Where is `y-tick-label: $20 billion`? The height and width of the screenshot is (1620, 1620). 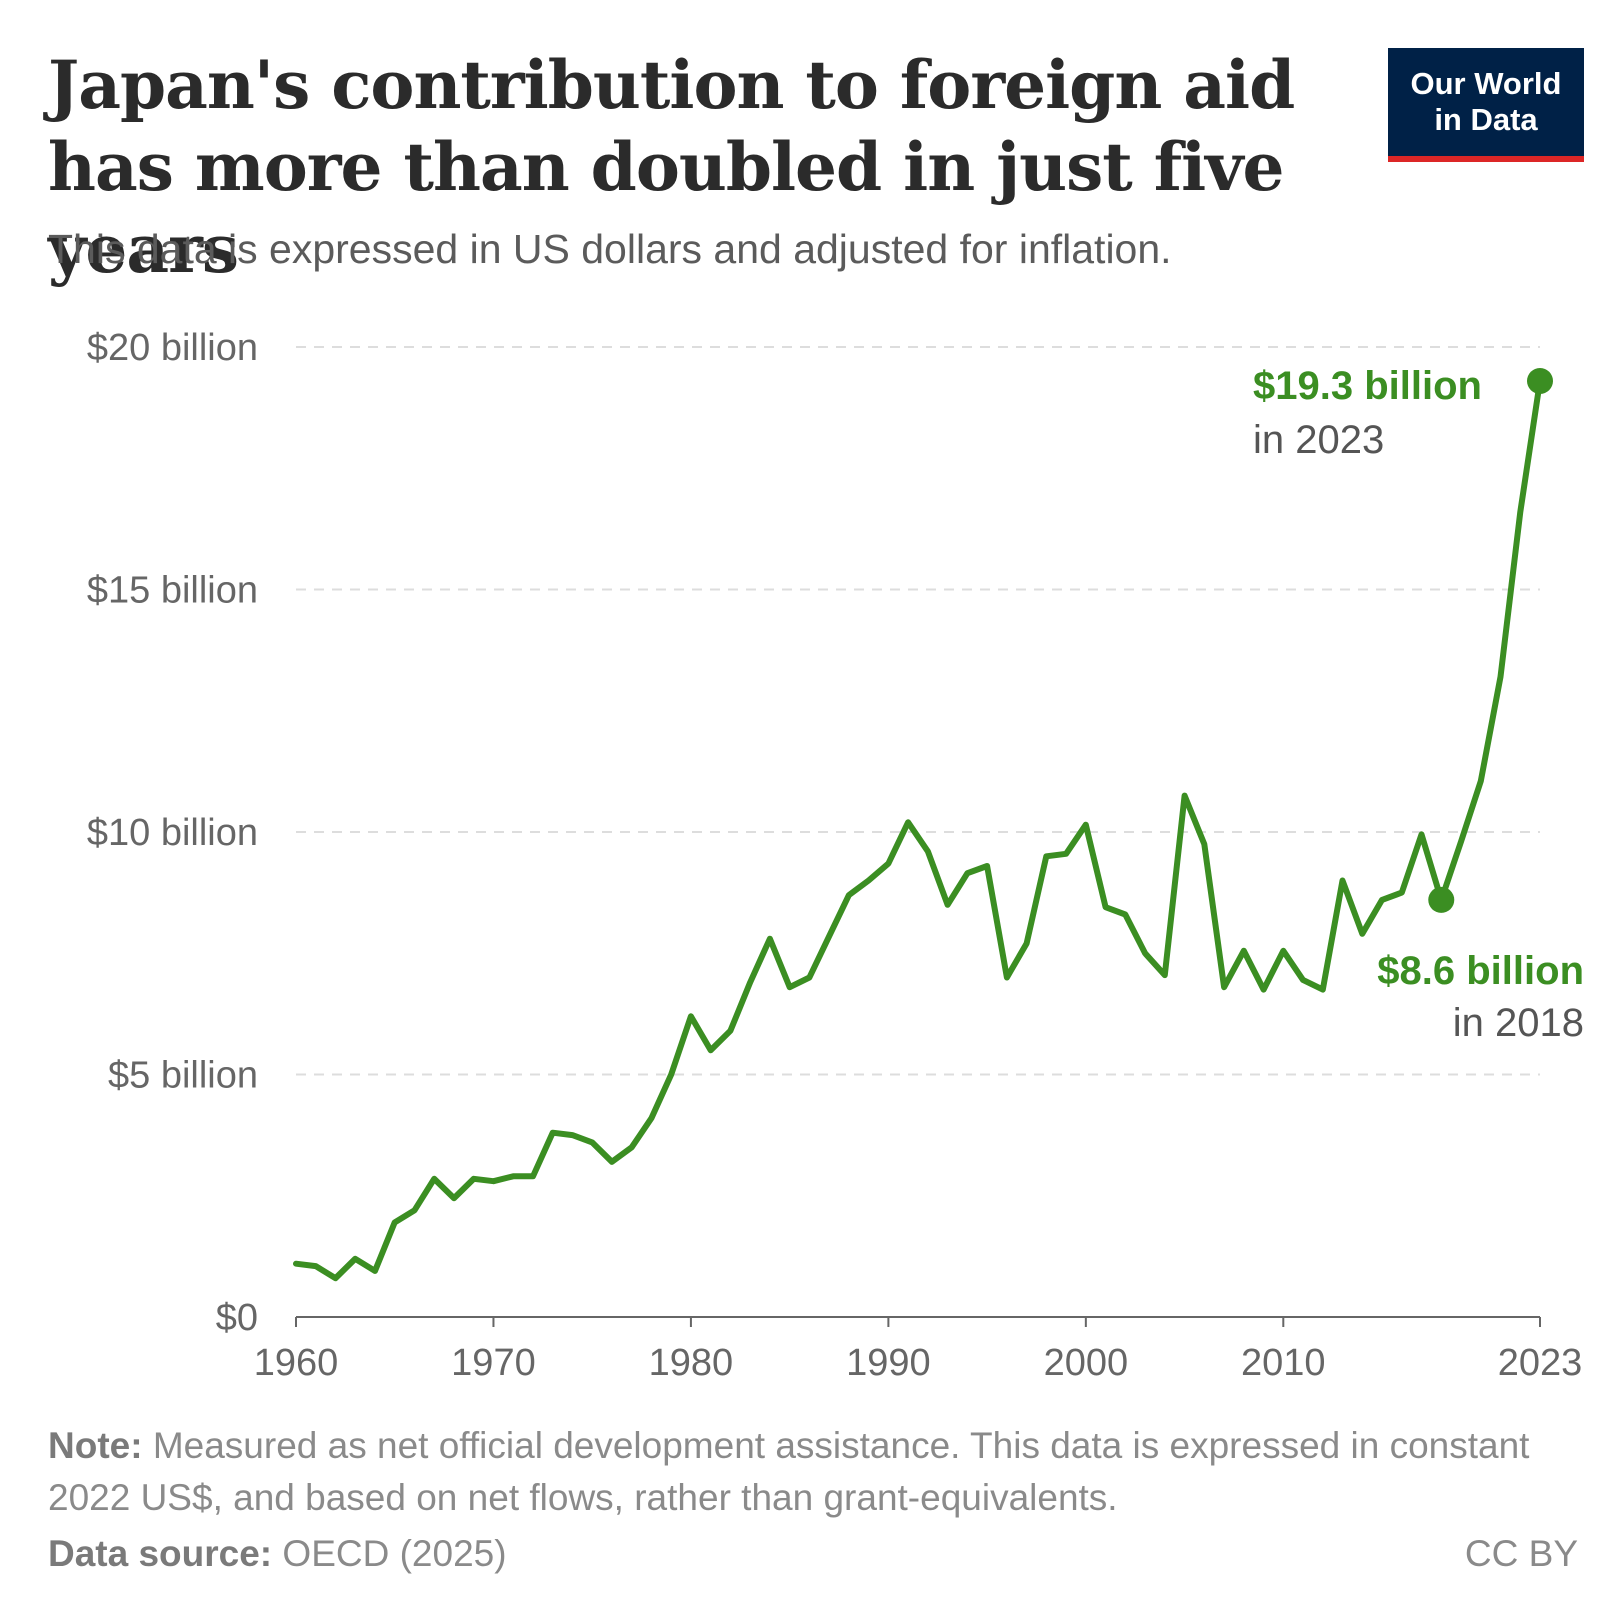 y-tick-label: $20 billion is located at coordinates (172, 348).